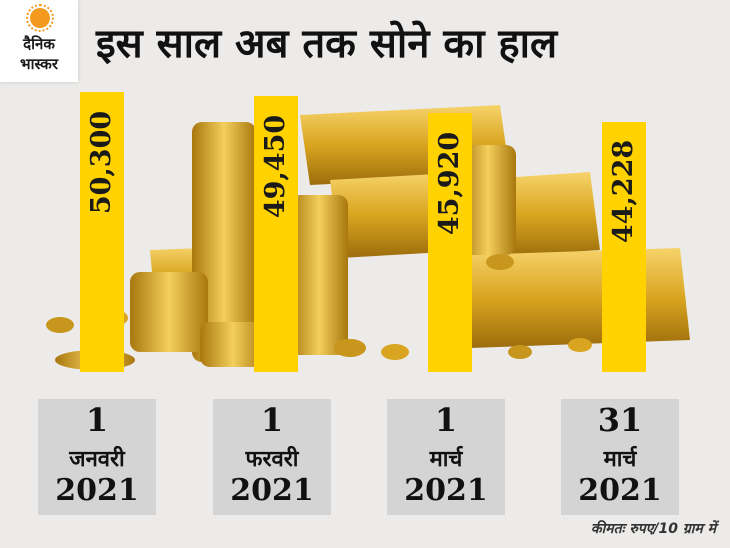 This screenshot has height=548, width=730. Describe the element at coordinates (97, 459) in the screenshot. I see `category-month: जनवरी` at that location.